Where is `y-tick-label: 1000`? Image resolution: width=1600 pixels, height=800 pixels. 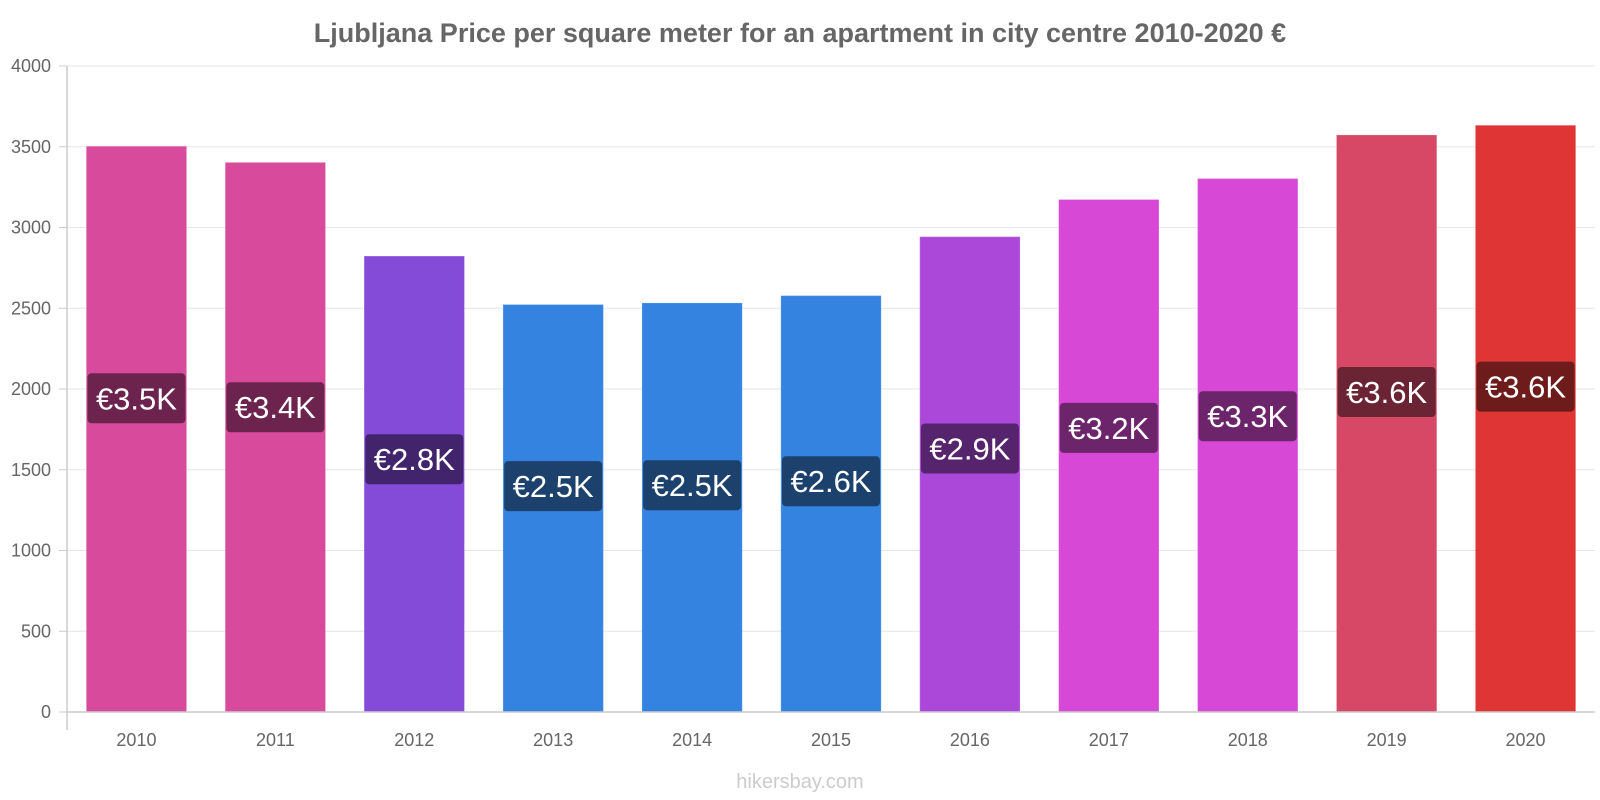 y-tick-label: 1000 is located at coordinates (31, 551).